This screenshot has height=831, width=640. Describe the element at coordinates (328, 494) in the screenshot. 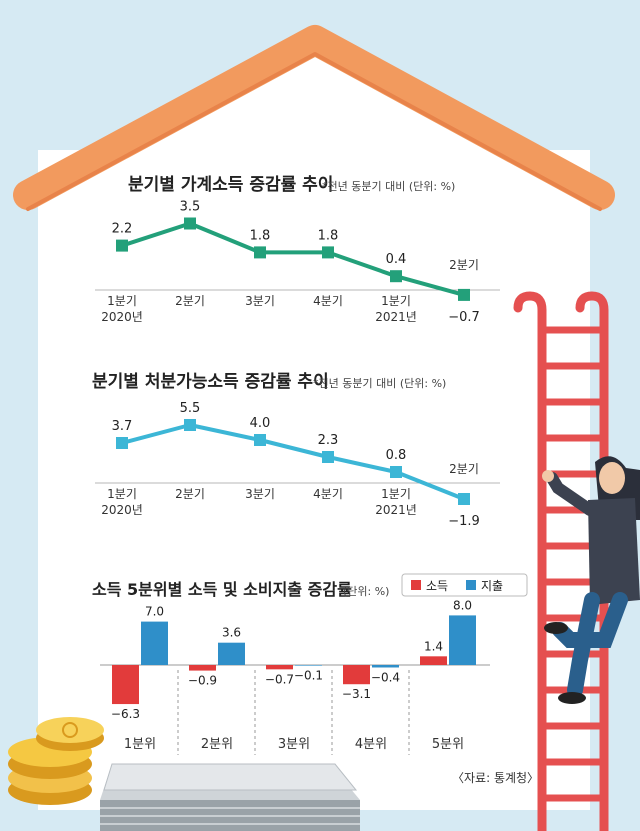

I see `chart2-x-tick-label: 4분기` at that location.